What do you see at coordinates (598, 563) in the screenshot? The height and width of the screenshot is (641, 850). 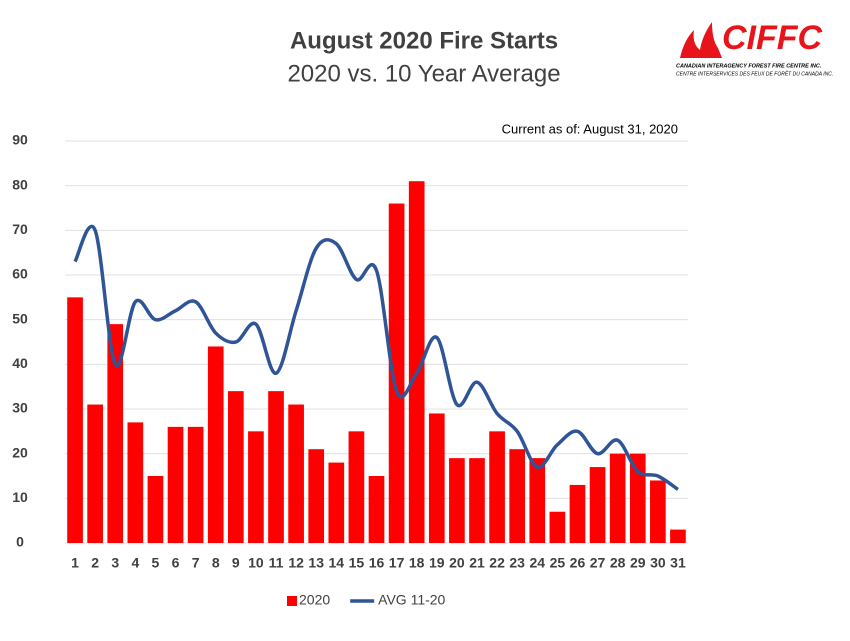 I see `x-tick-label: 27` at bounding box center [598, 563].